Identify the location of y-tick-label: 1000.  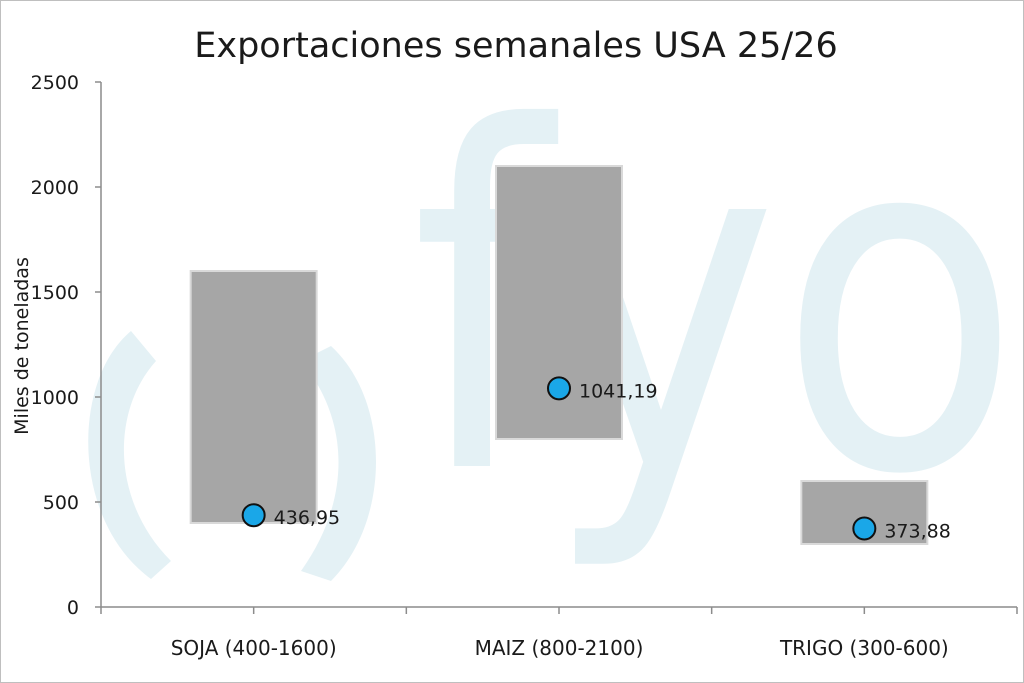
(55, 398).